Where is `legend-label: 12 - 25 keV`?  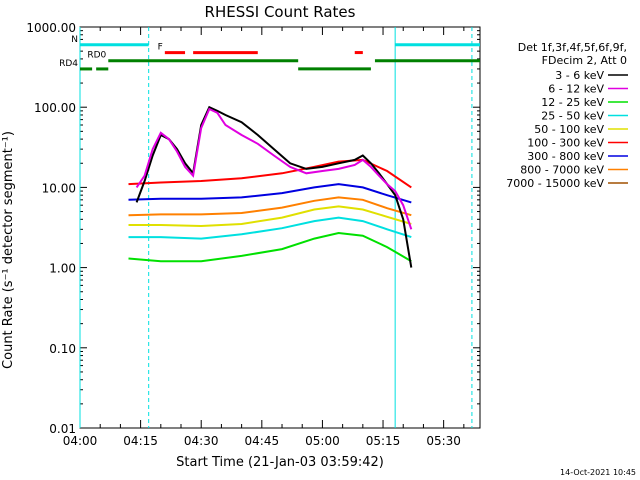 legend-label: 12 - 25 keV is located at coordinates (572, 102).